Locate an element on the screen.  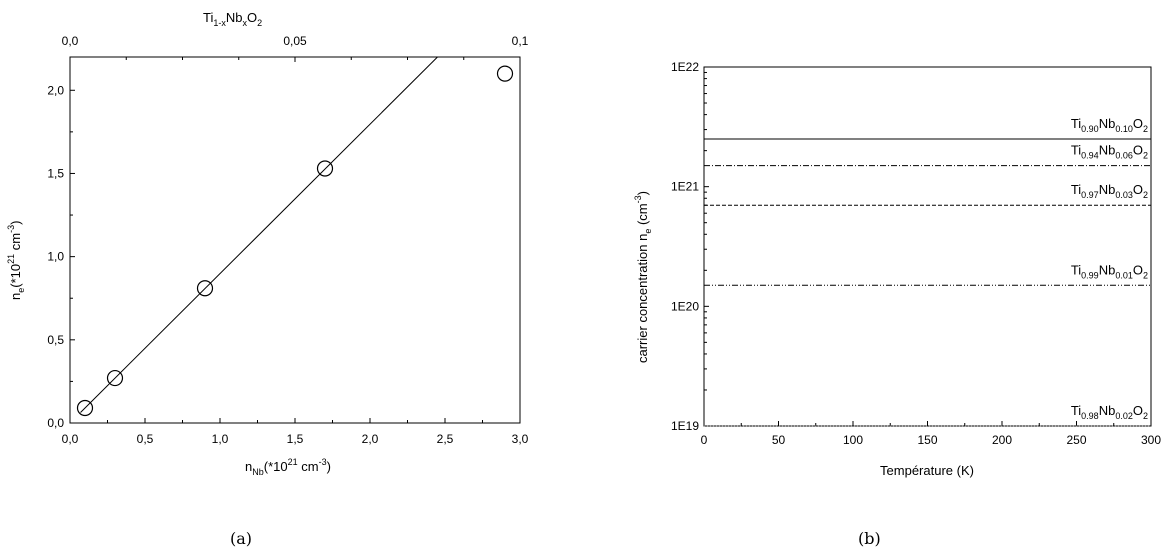
chart-b-series-label: Ti0.94Nb0.06O2 is located at coordinates (1109, 152).